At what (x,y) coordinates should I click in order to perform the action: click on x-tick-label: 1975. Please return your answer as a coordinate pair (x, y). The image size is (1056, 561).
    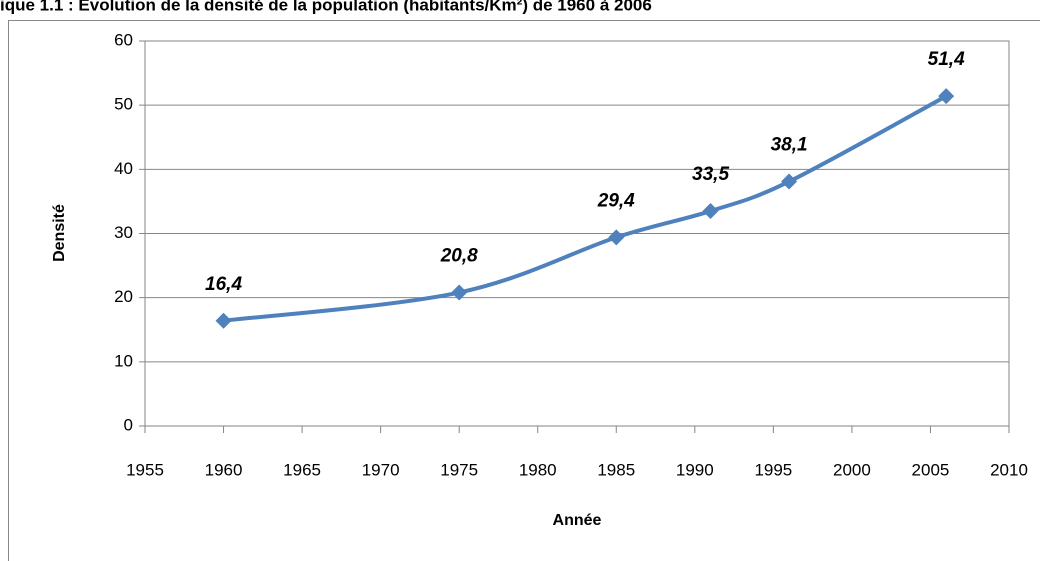
    Looking at the image, I should click on (459, 469).